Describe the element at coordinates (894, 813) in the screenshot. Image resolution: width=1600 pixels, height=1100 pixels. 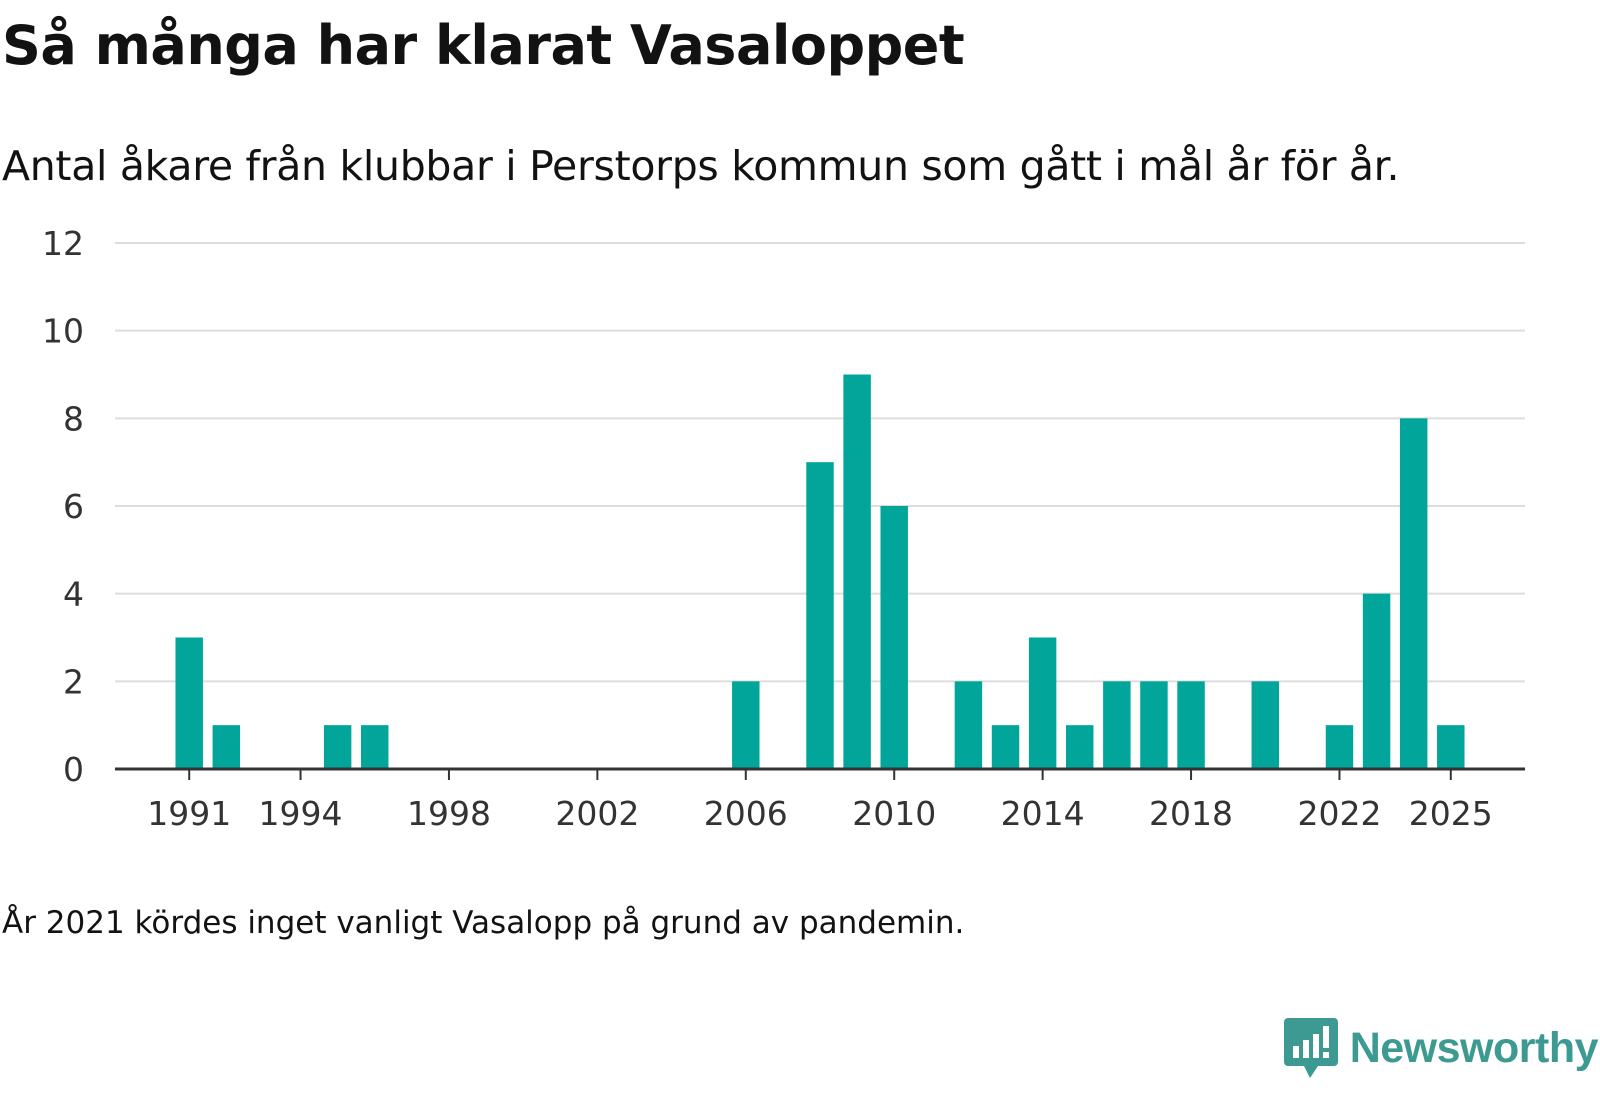
I see `x-tick-label: 2010` at that location.